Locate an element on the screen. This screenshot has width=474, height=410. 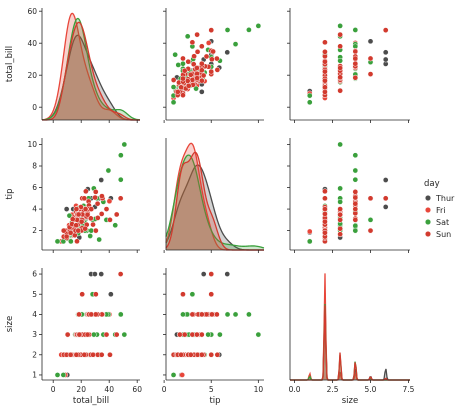
legend-label-sat: Sat is located at coordinates (442, 222).